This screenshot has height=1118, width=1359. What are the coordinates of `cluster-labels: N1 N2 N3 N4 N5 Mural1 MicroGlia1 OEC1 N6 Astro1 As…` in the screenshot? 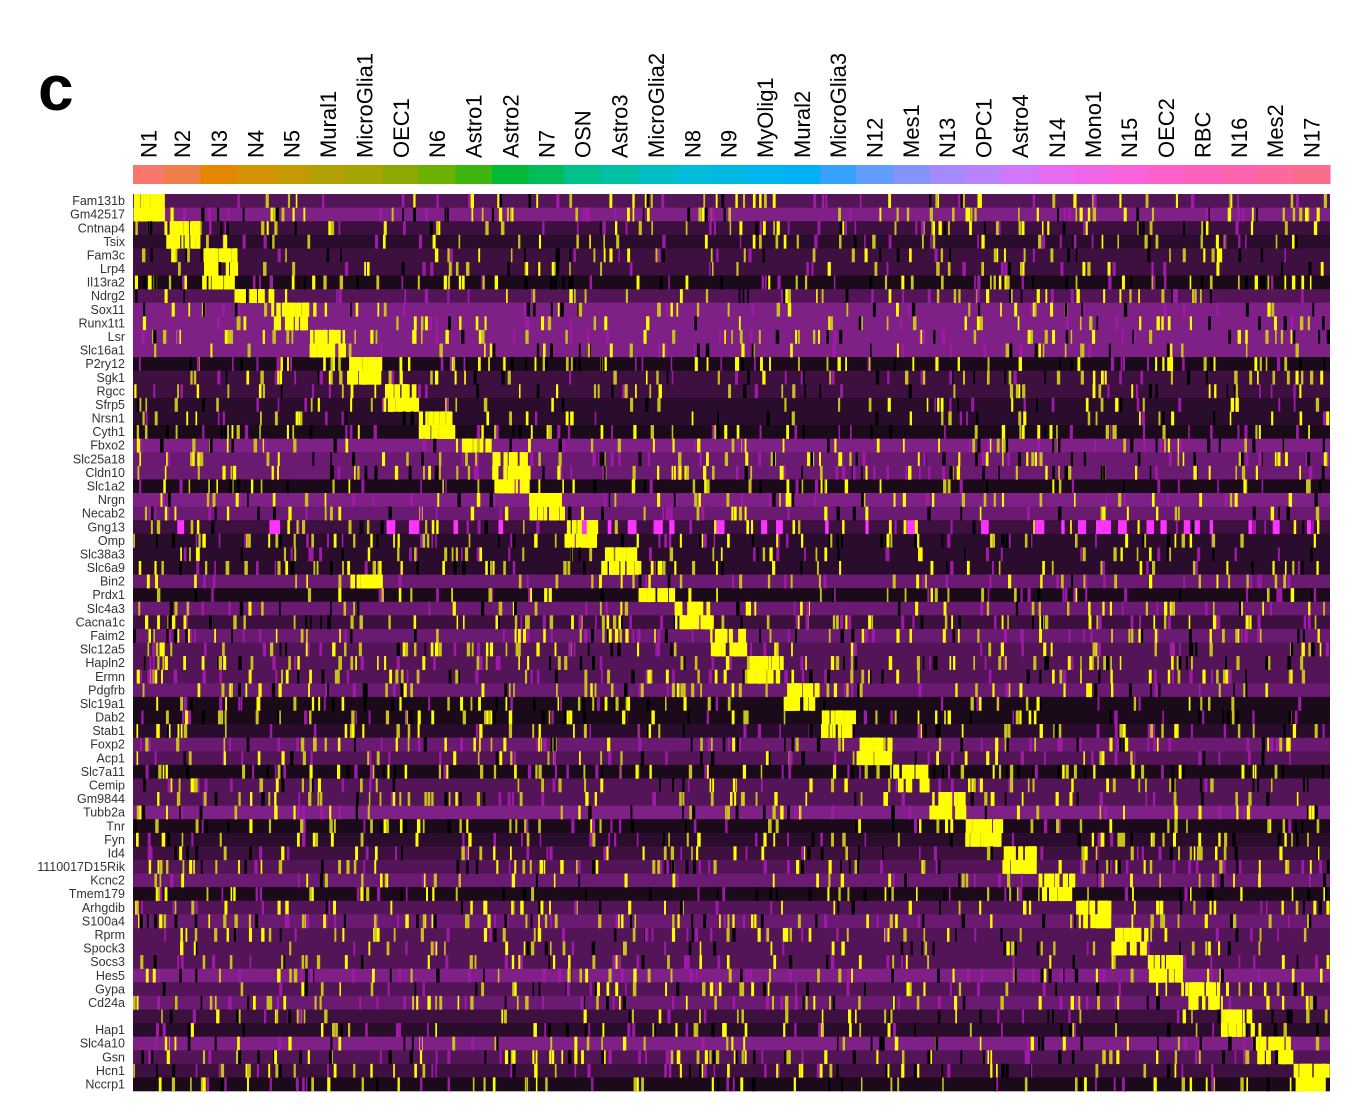 It's located at (730, 105).